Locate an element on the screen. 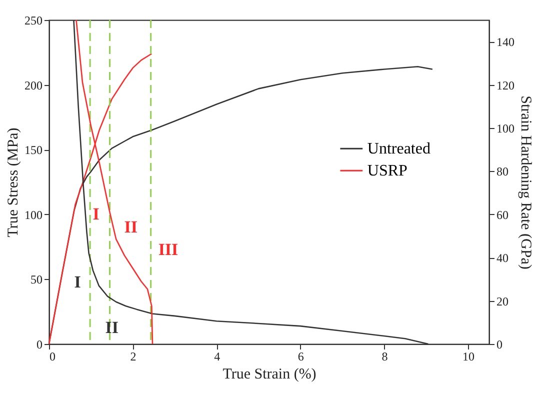 This screenshot has height=393, width=550. y-tick-label: 150 is located at coordinates (33, 150).